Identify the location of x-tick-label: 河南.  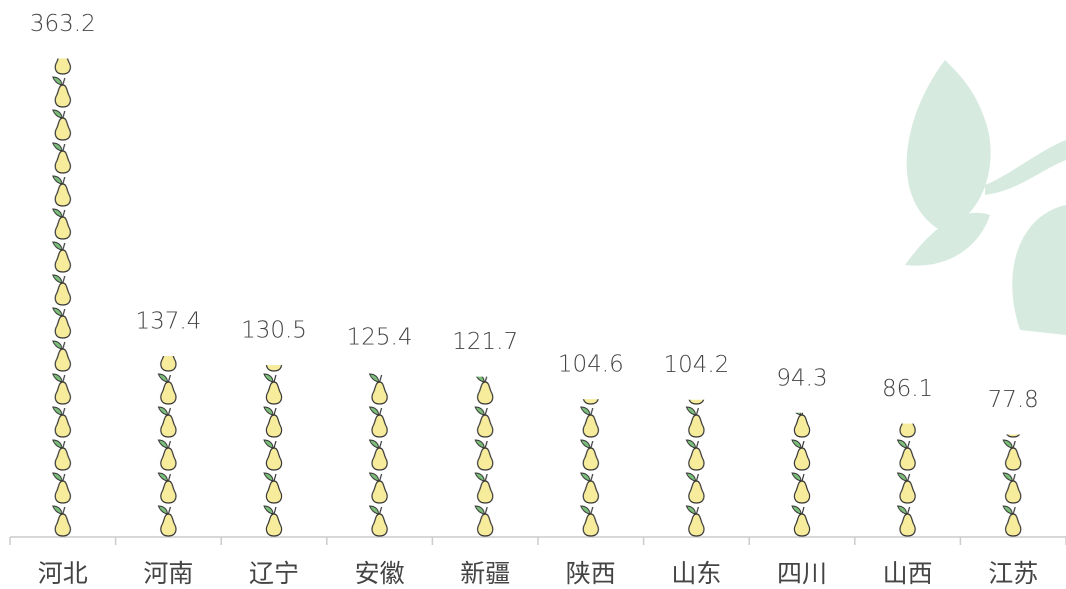
(168, 573).